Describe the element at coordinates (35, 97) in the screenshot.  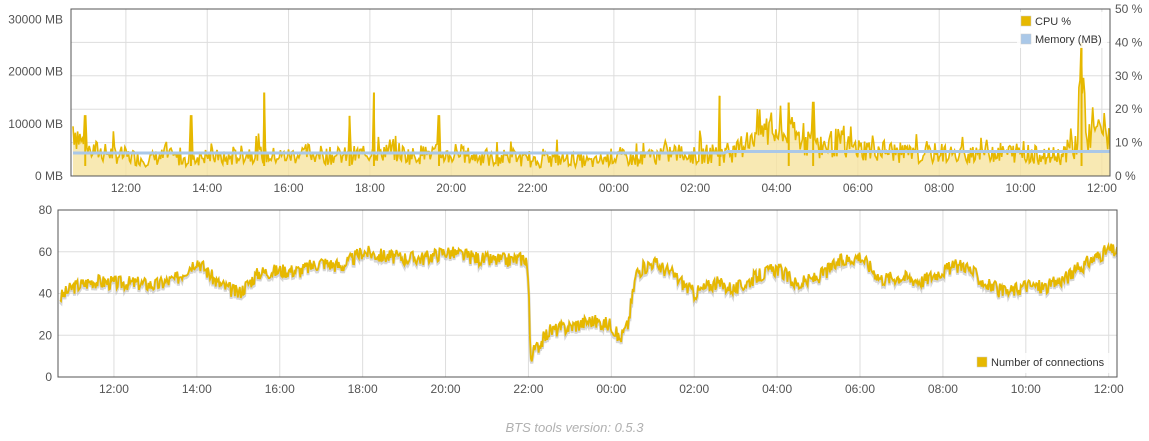
I see `memory-axis-ticks: 0 MB 10000 MB 20000 MB 30000 MB` at that location.